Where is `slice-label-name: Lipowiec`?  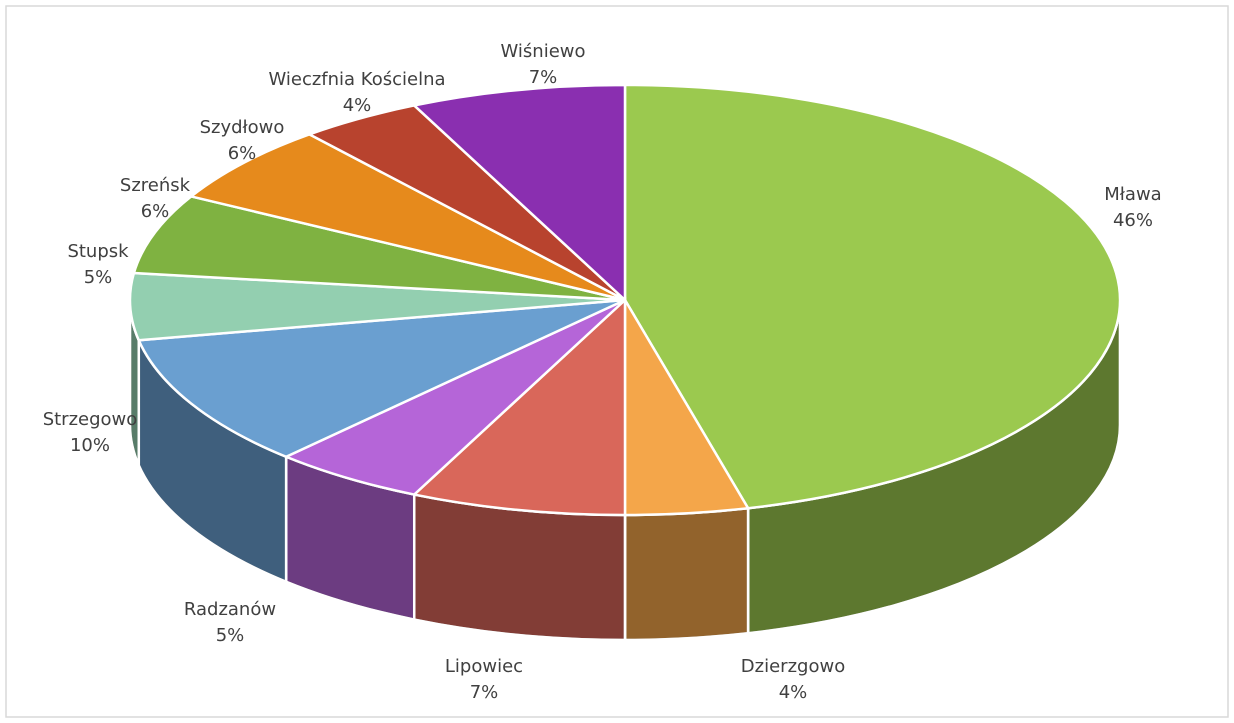 slice-label-name: Lipowiec is located at coordinates (484, 666).